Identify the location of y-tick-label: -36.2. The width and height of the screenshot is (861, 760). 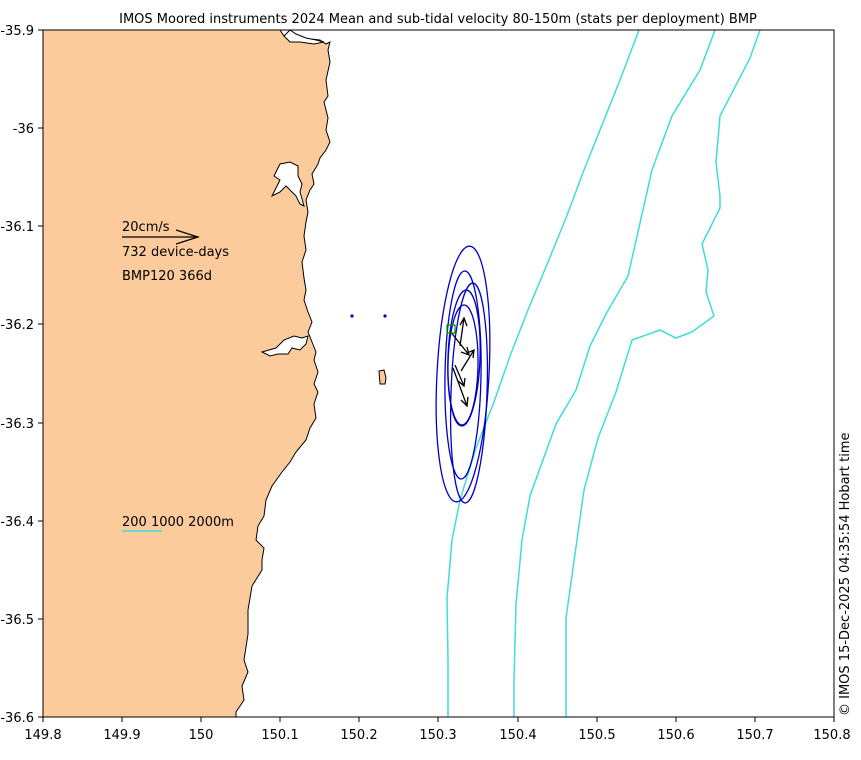
(17, 325).